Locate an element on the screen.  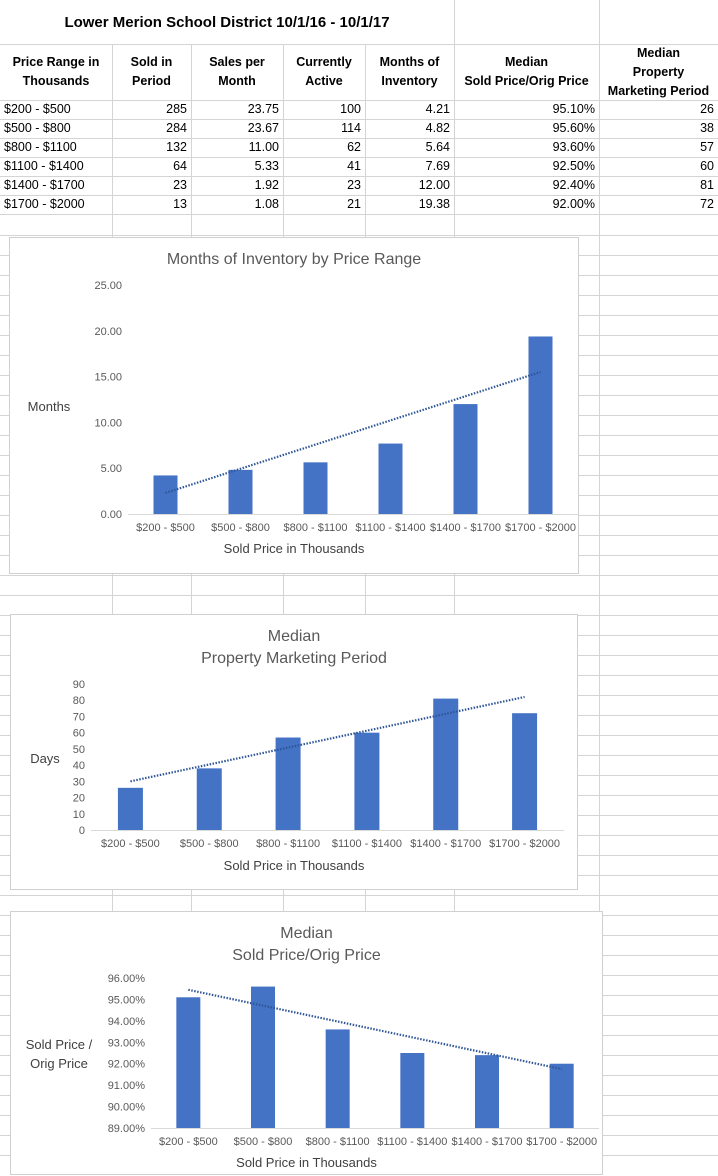
cell-sold-in-period: 132 is located at coordinates (176, 147).